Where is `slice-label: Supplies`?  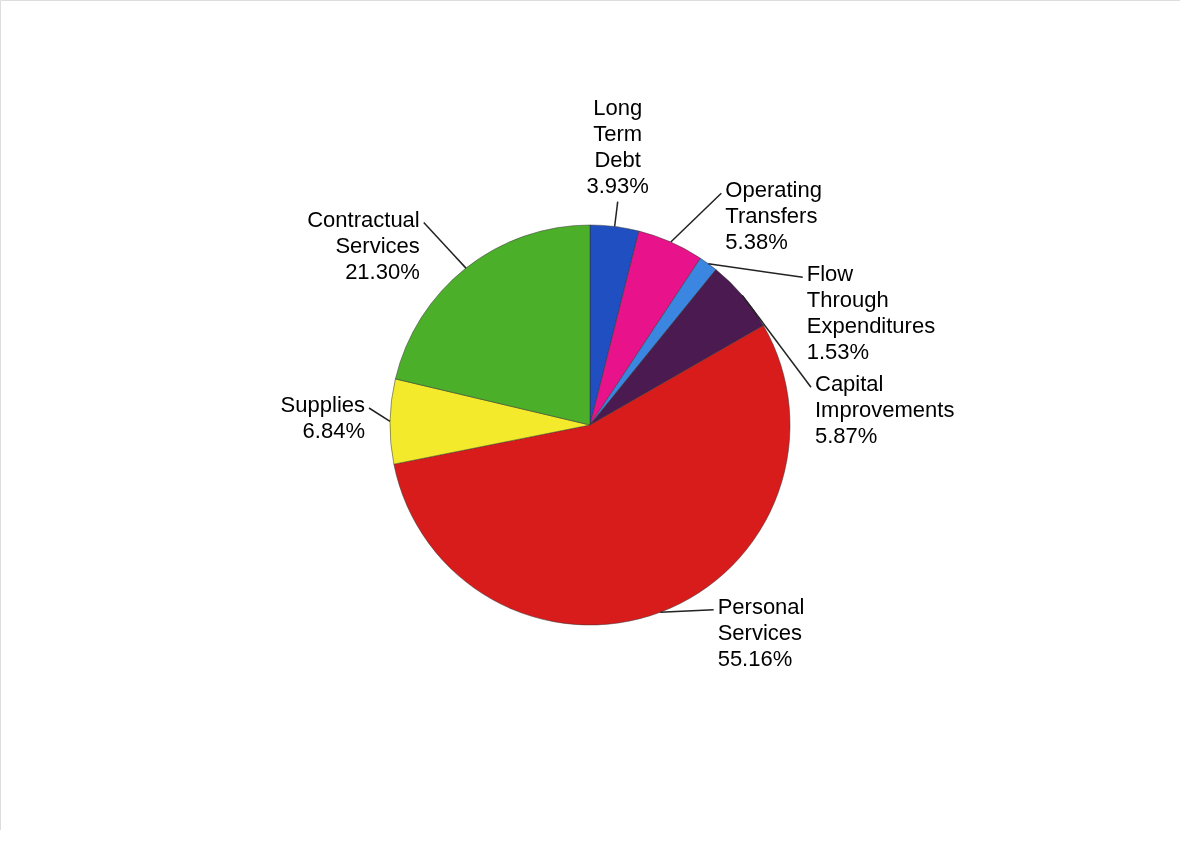
slice-label: Supplies is located at coordinates (322, 405).